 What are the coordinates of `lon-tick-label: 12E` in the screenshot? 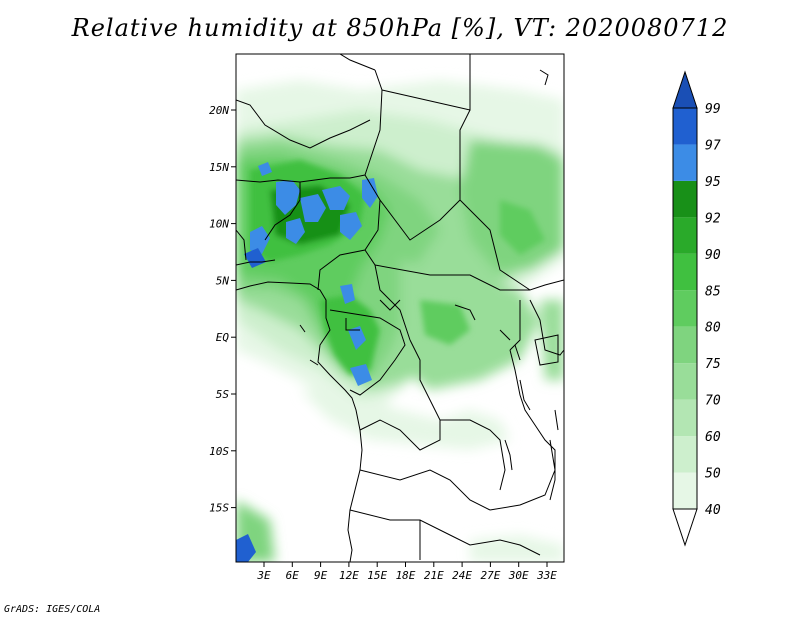 It's located at (349, 575).